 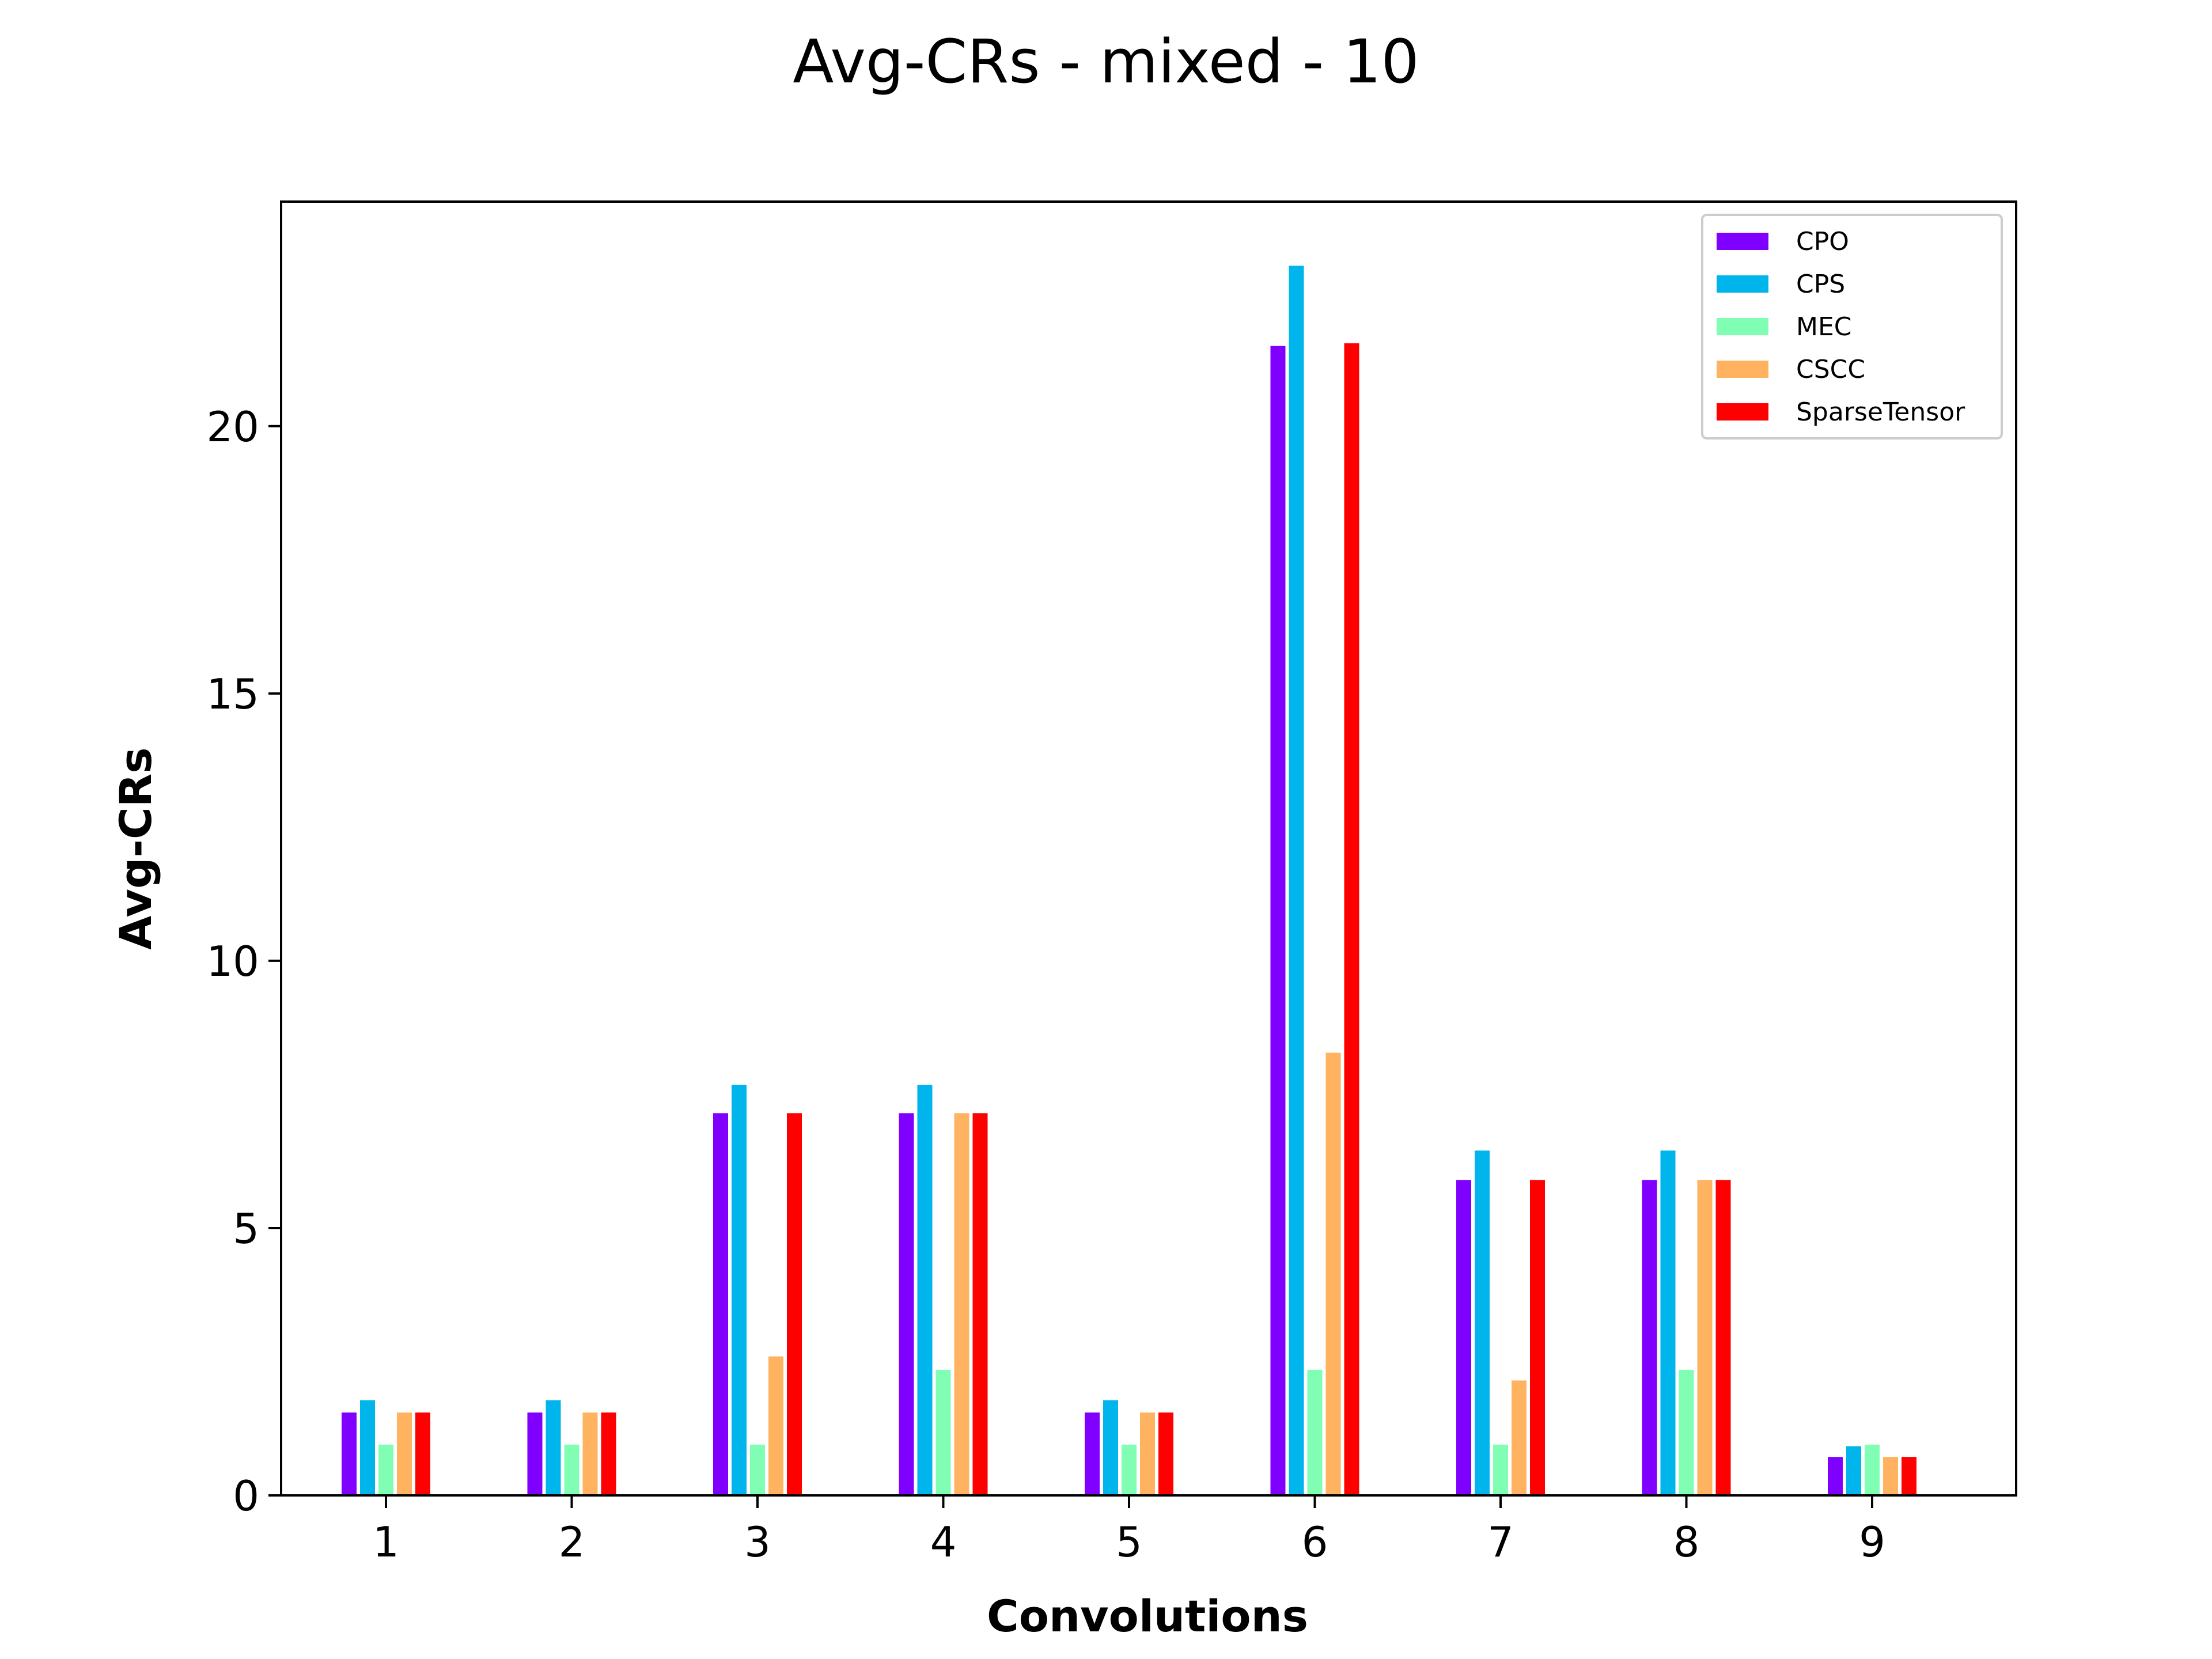 What do you see at coordinates (246, 1496) in the screenshot?
I see `y-tick-label: 0` at bounding box center [246, 1496].